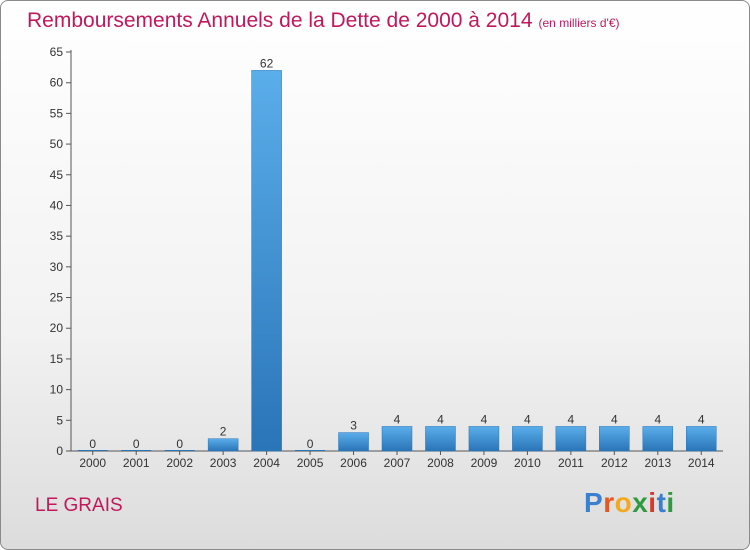 The image size is (750, 550). What do you see at coordinates (223, 463) in the screenshot?
I see `x-tick-label: 2003` at bounding box center [223, 463].